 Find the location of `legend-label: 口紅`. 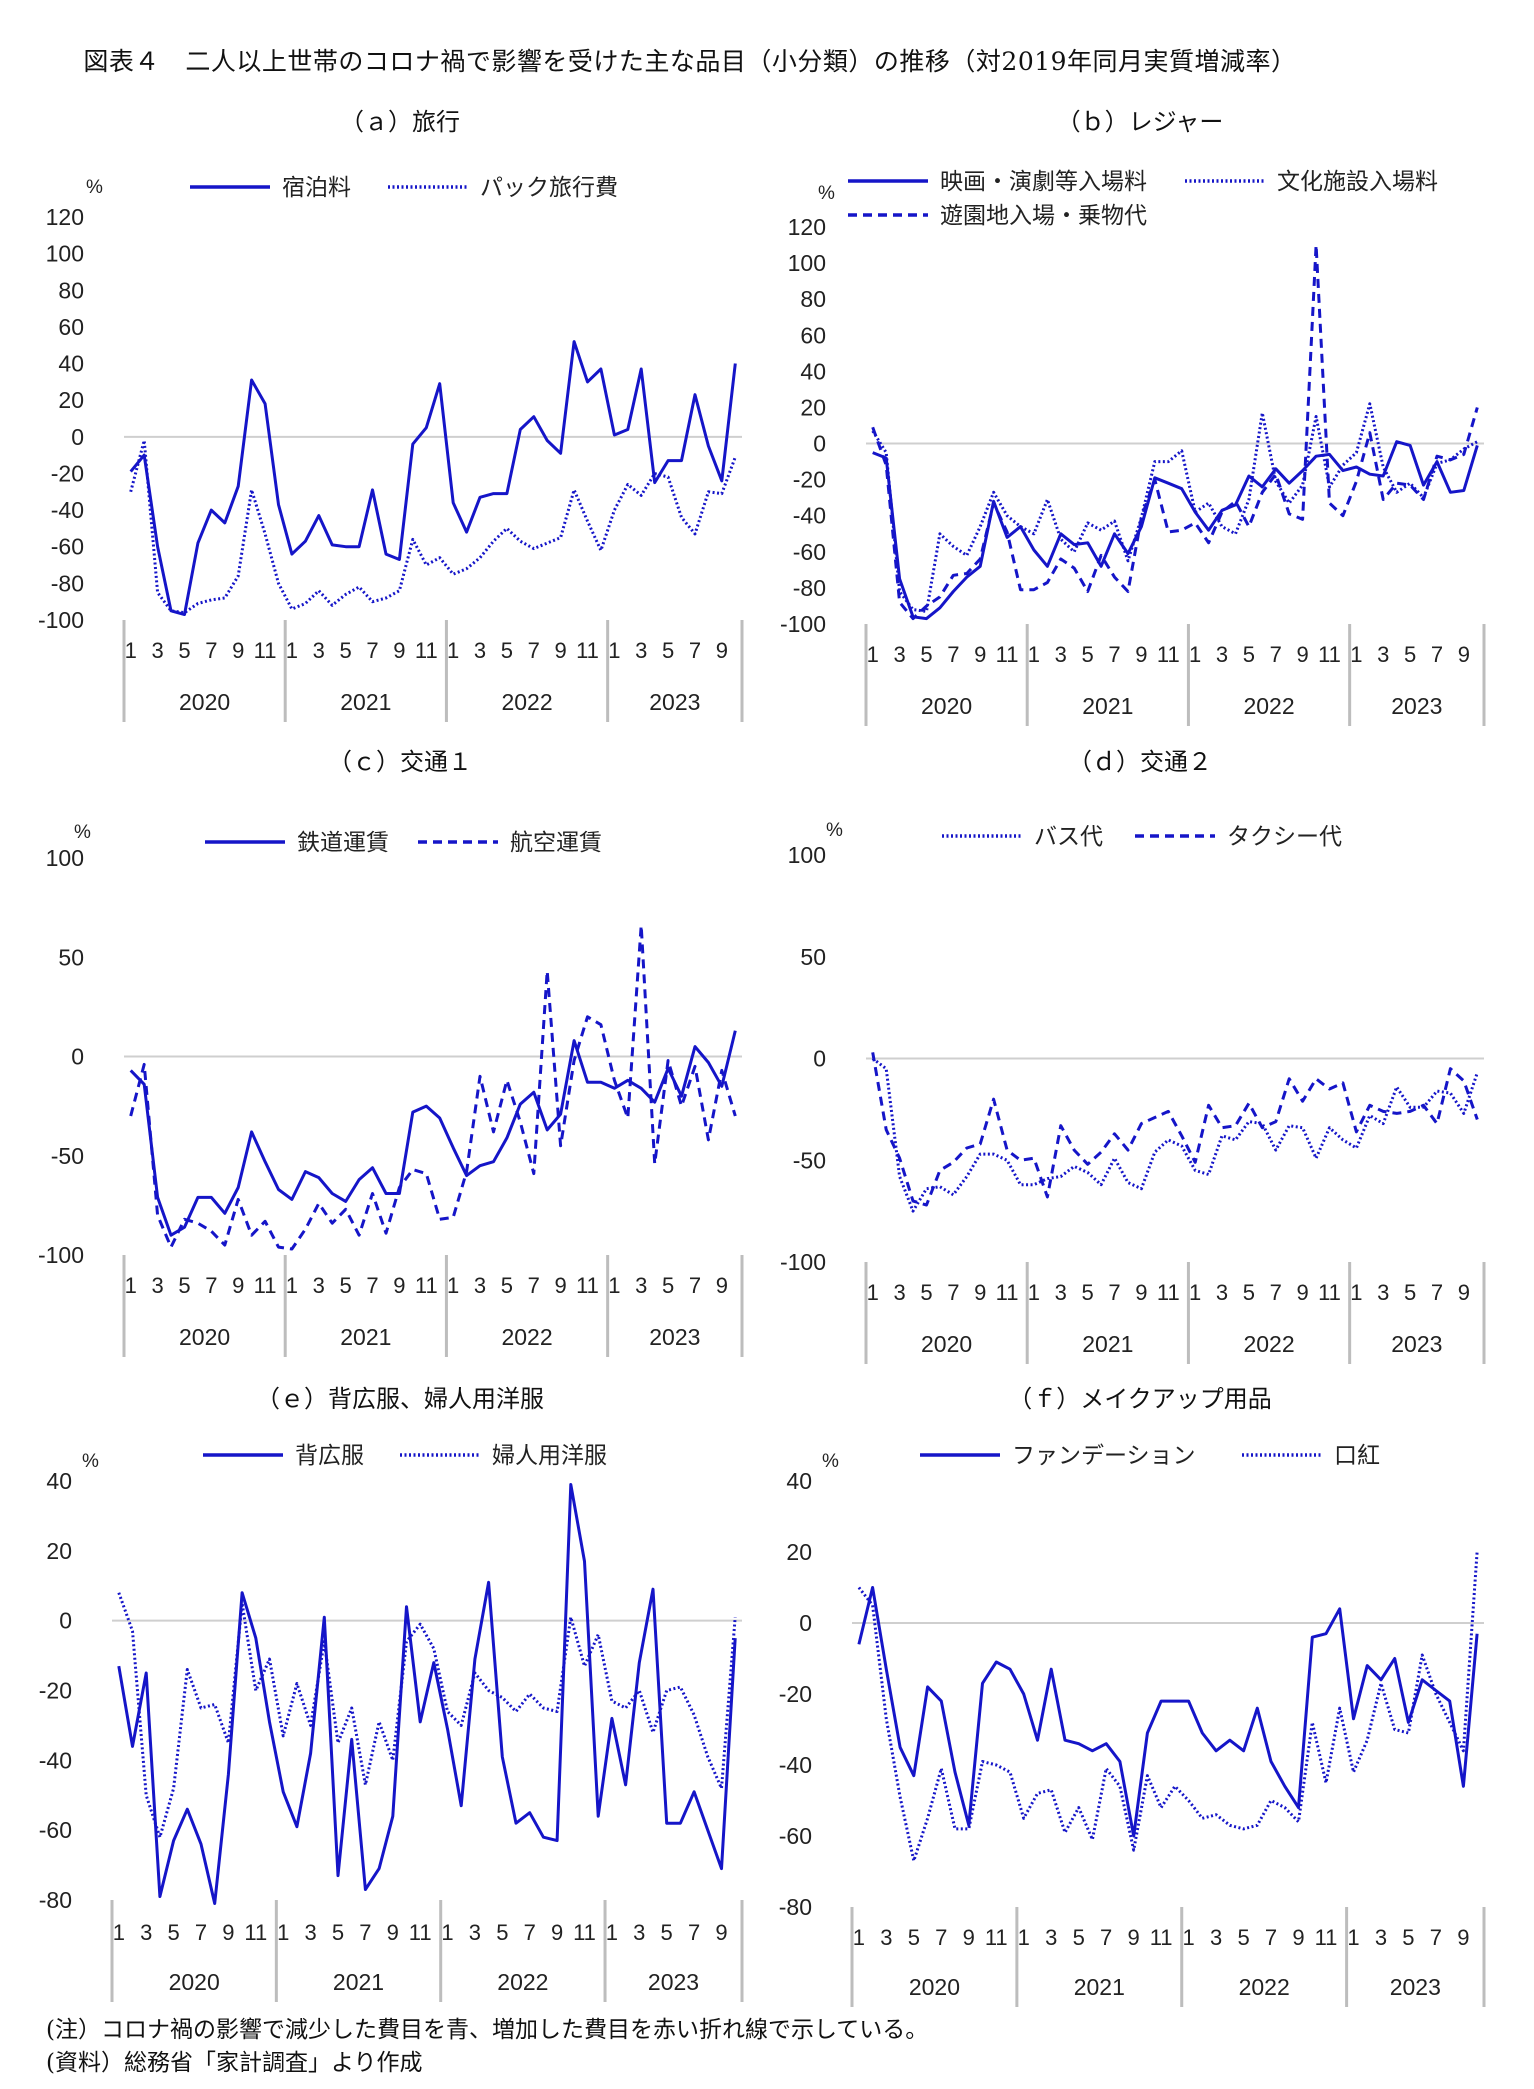

legend-label: 口紅 is located at coordinates (1357, 1456).